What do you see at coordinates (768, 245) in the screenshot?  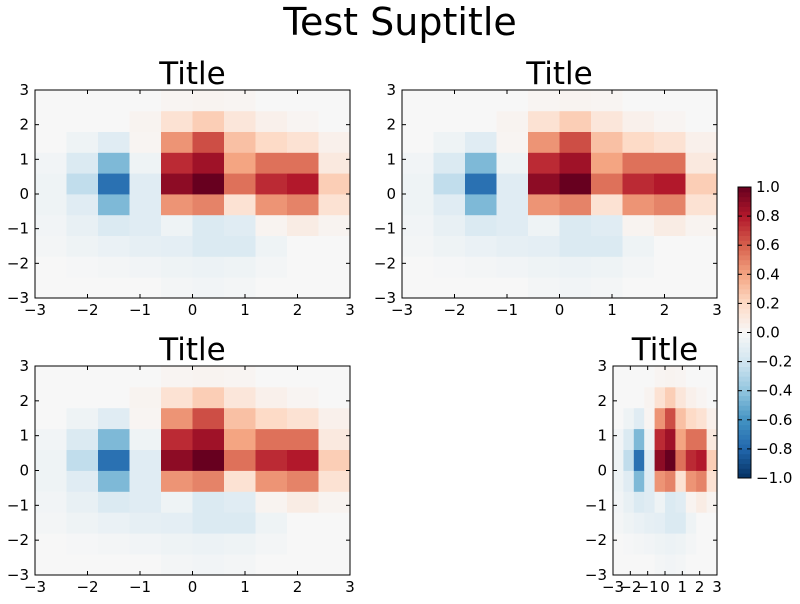 I see `colorbar-tick-label: 0.6` at bounding box center [768, 245].